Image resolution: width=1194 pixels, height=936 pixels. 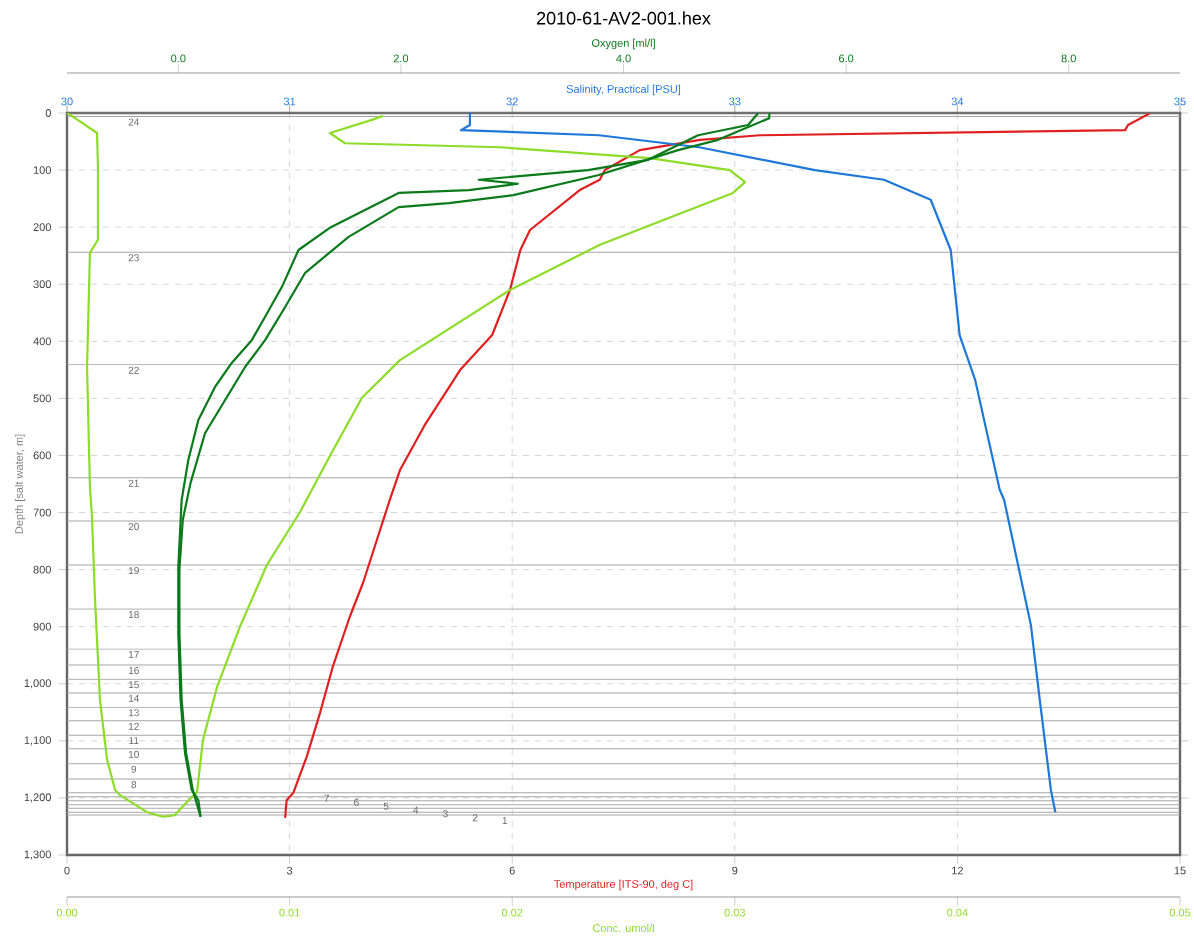 What do you see at coordinates (134, 785) in the screenshot?
I see `annotation: 8` at bounding box center [134, 785].